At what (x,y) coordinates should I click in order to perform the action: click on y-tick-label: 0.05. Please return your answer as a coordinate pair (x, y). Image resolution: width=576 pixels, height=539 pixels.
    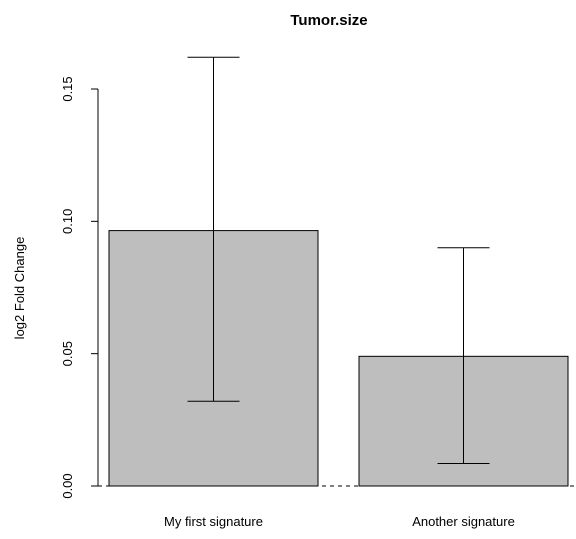
    Looking at the image, I should click on (67, 353).